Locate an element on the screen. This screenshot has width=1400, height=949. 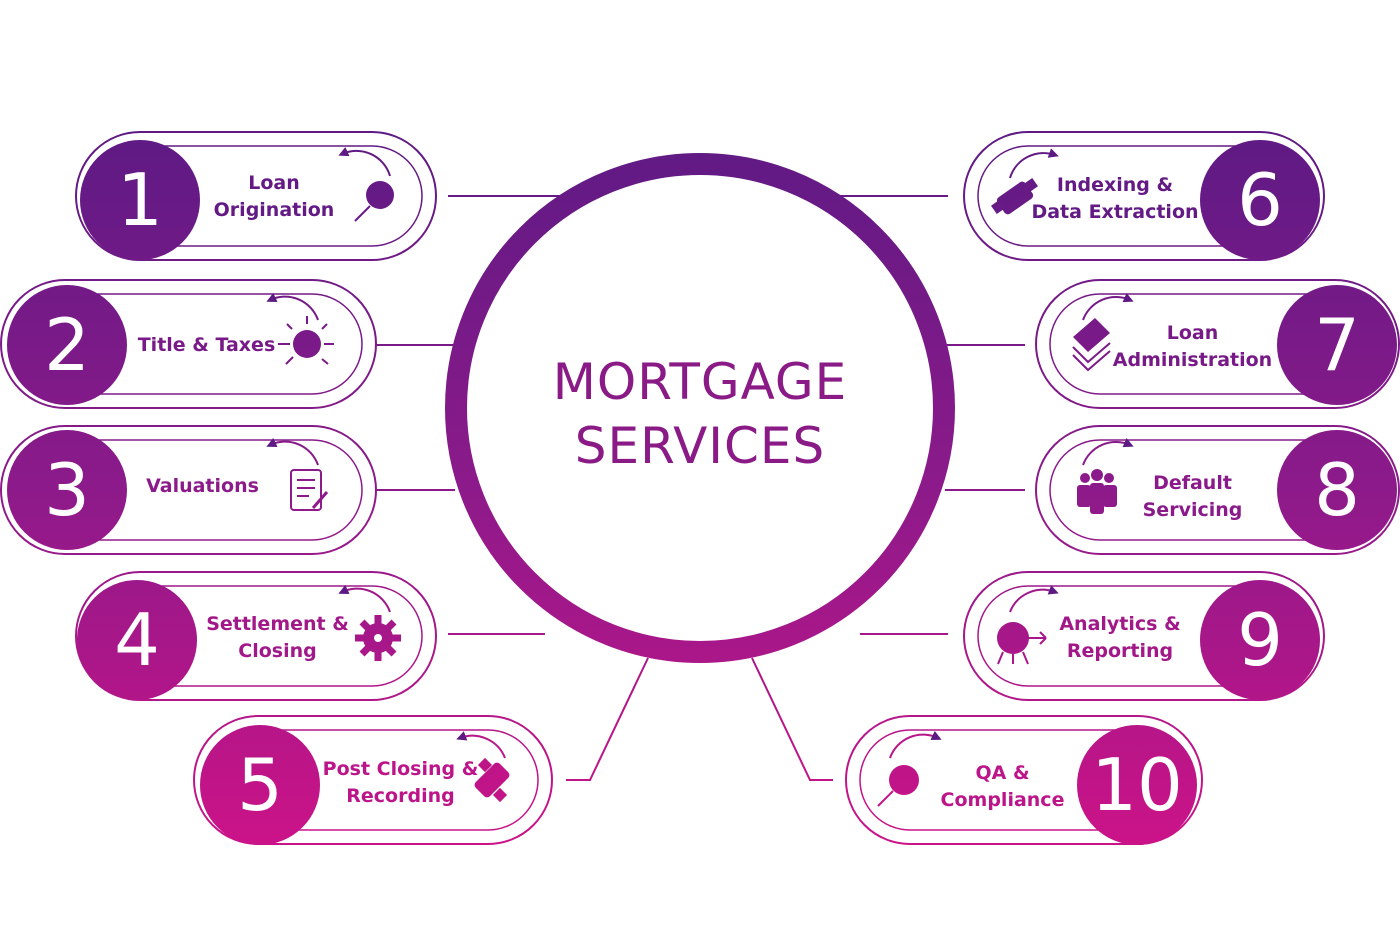
stack-layers-icon is located at coordinates (1091, 345).